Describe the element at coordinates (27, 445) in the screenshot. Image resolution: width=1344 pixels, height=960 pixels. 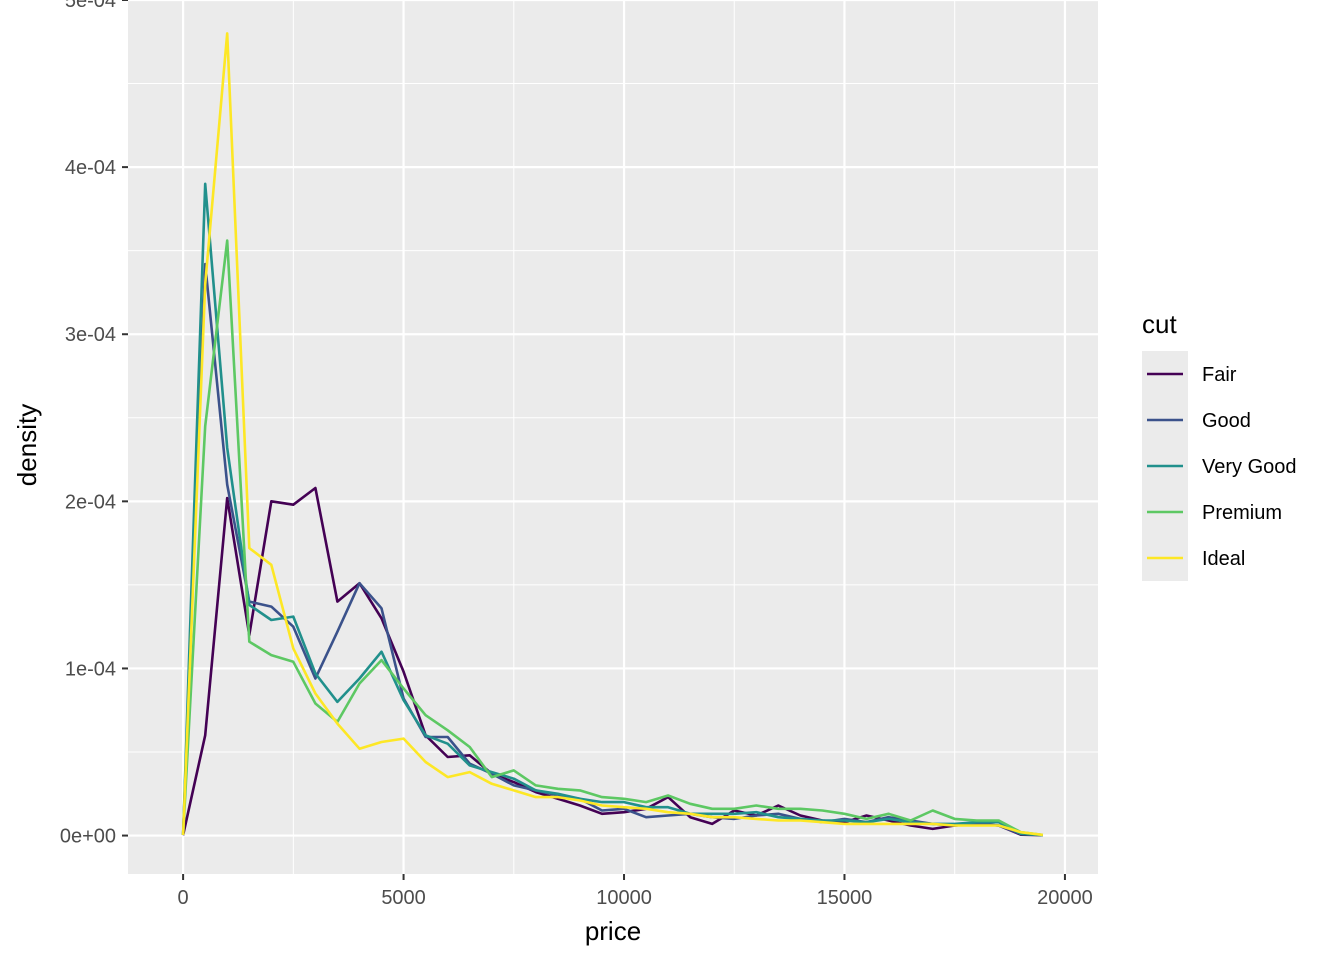
I see `y-axis-title: density` at that location.